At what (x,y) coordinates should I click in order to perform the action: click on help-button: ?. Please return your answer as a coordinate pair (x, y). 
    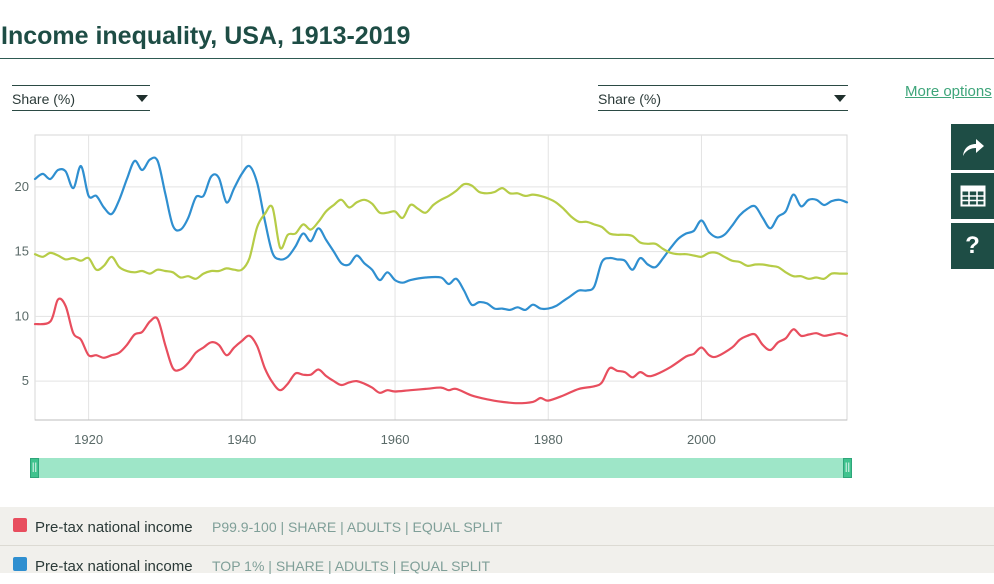
    Looking at the image, I should click on (972, 246).